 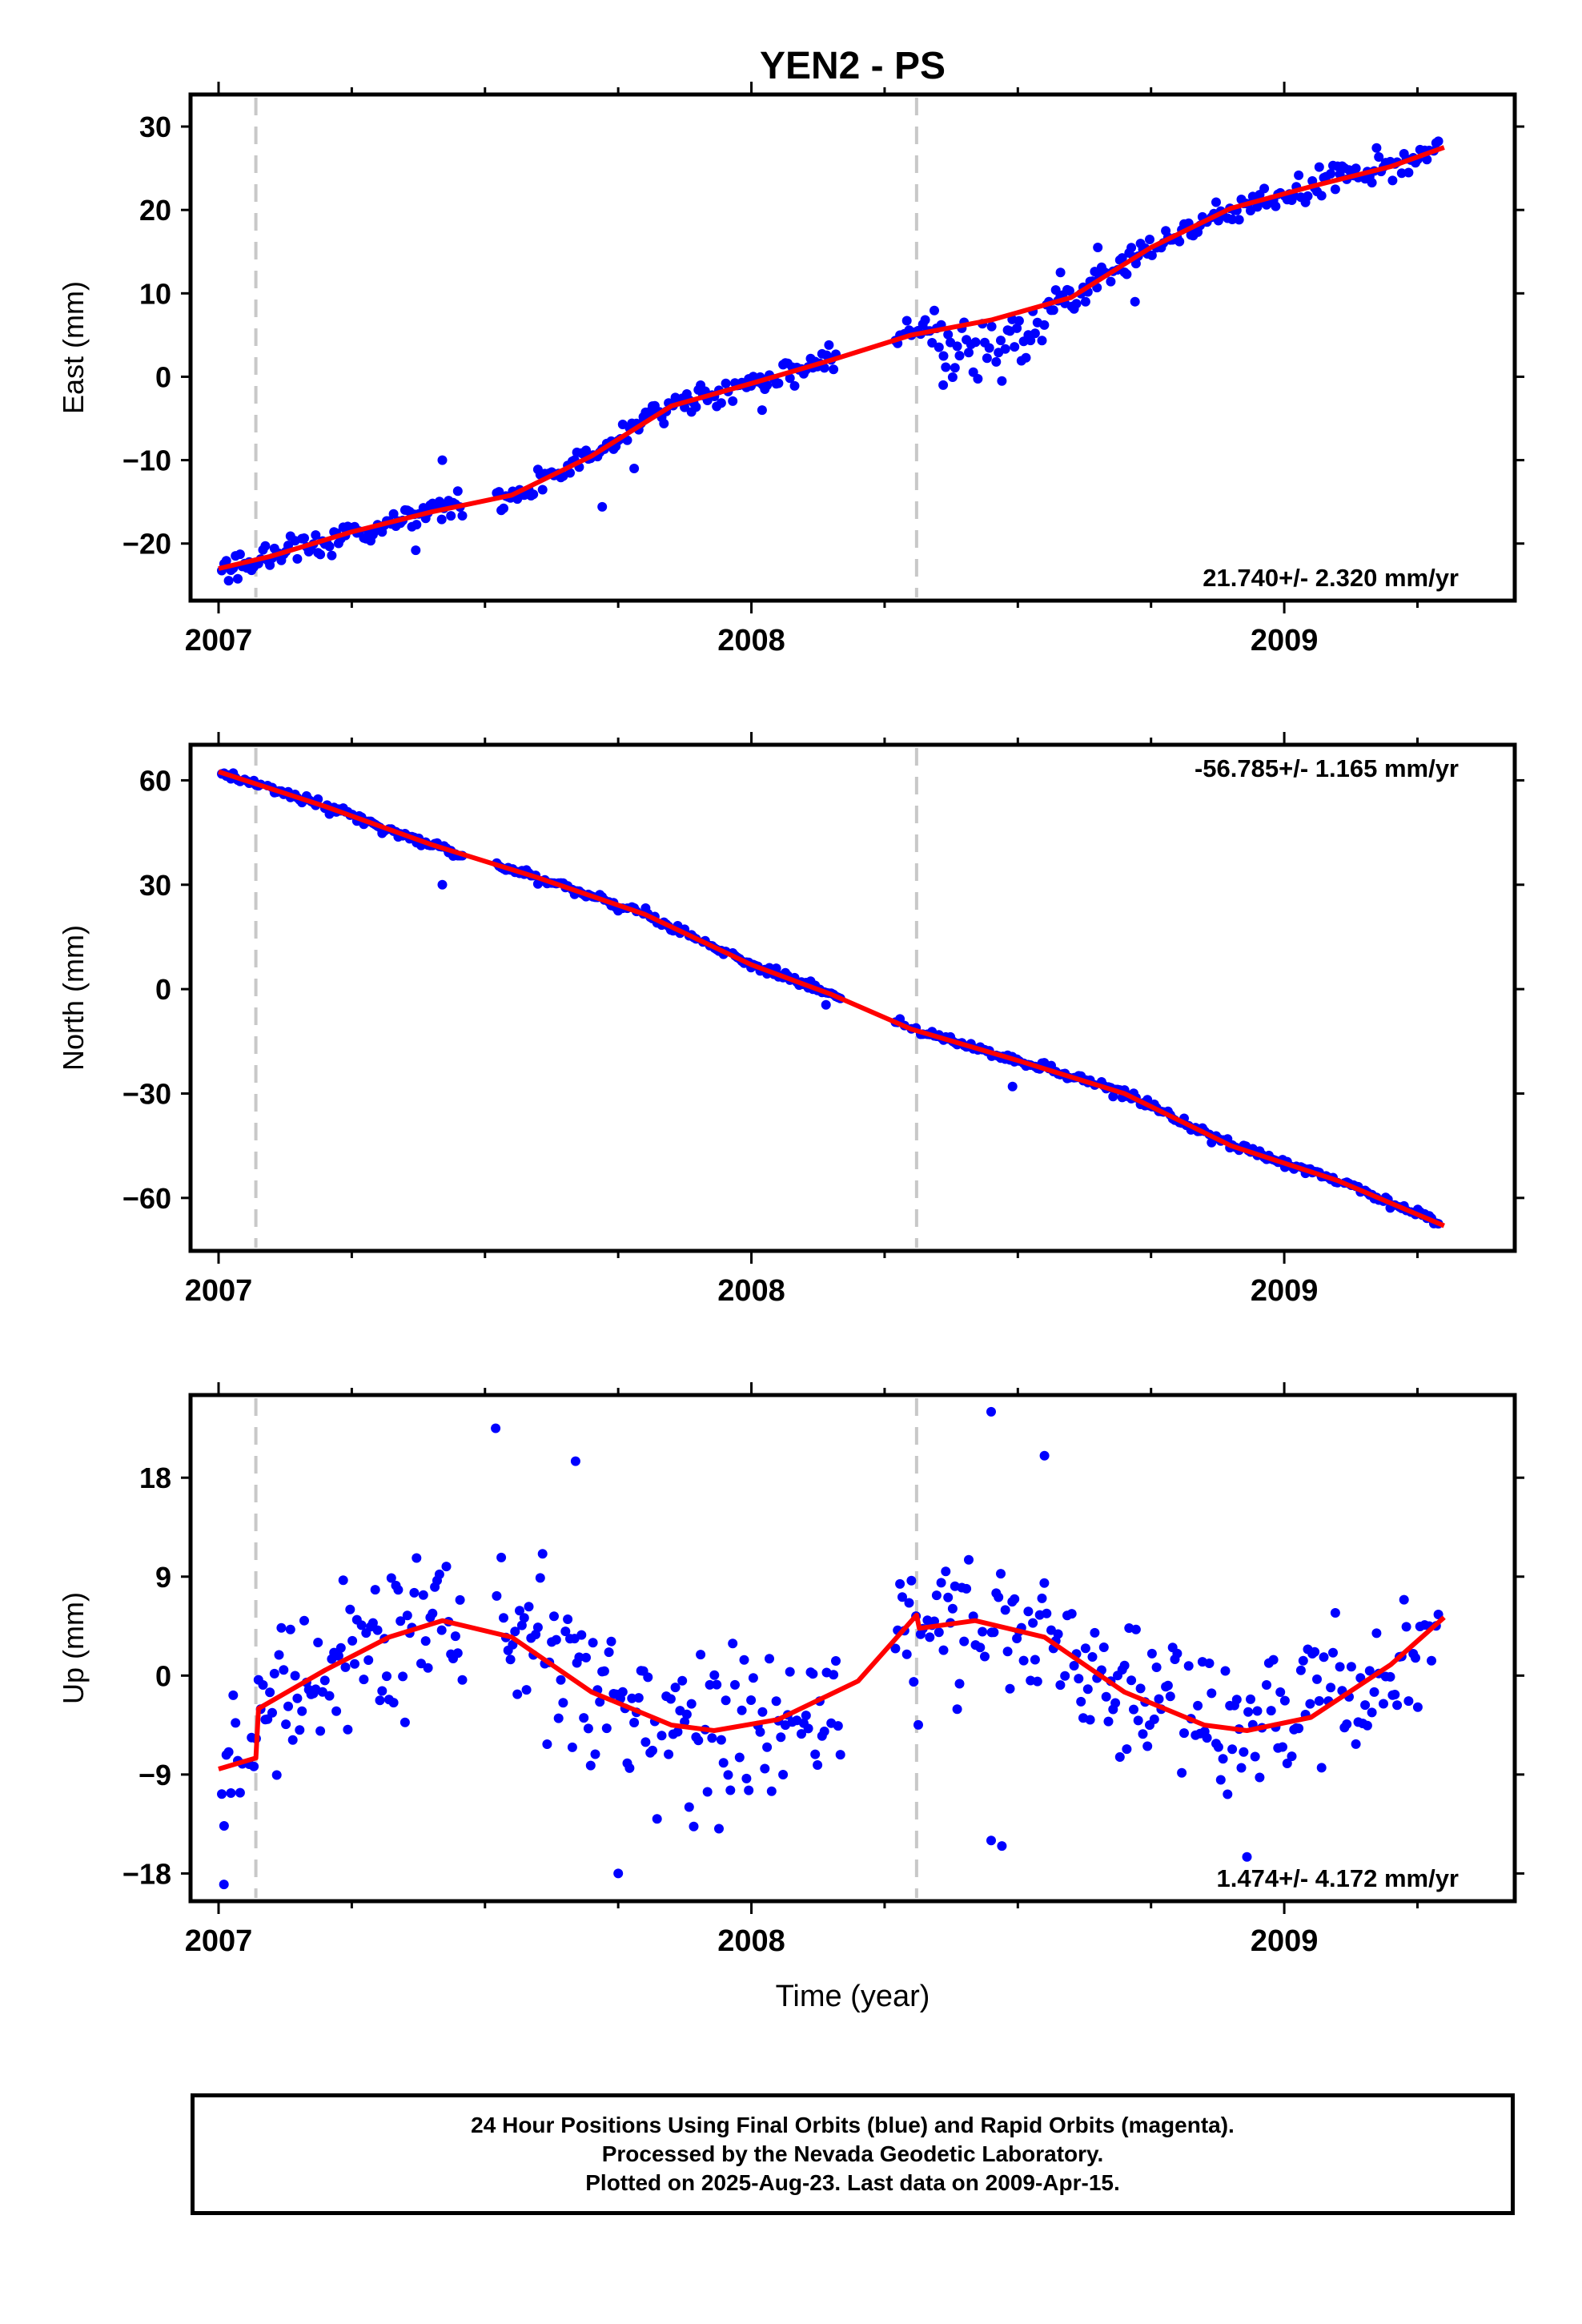 What do you see at coordinates (74, 998) in the screenshot?
I see `y-axis-title: North (mm)` at bounding box center [74, 998].